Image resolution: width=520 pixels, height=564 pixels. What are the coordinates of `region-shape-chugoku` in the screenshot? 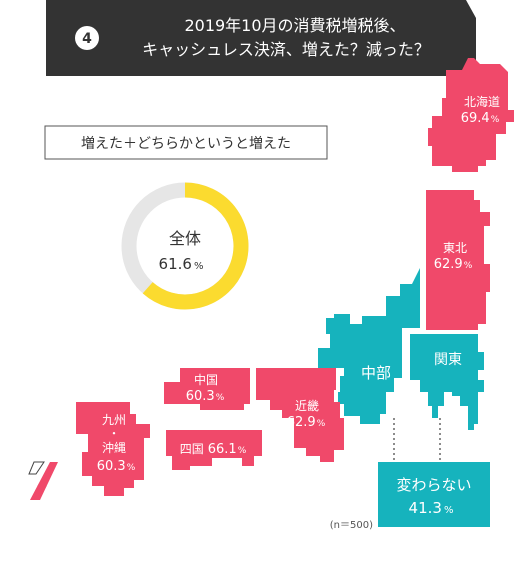 It's located at (207, 389).